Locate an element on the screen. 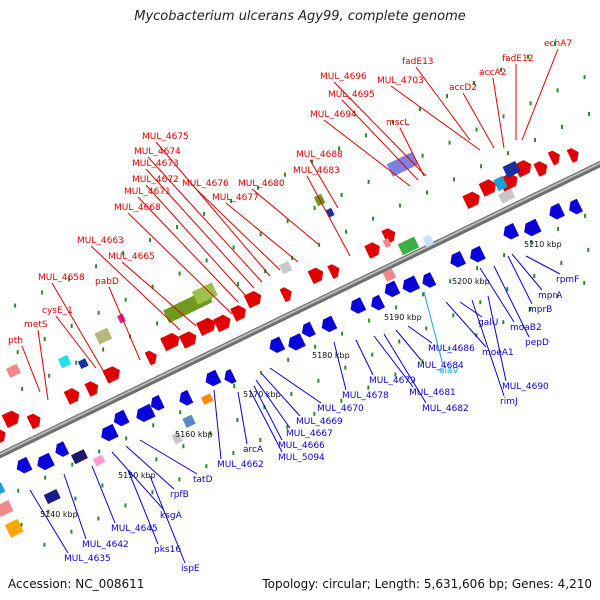 The width and height of the screenshot is (600, 600). forward-gene-label: MUL_4671 is located at coordinates (147, 192).